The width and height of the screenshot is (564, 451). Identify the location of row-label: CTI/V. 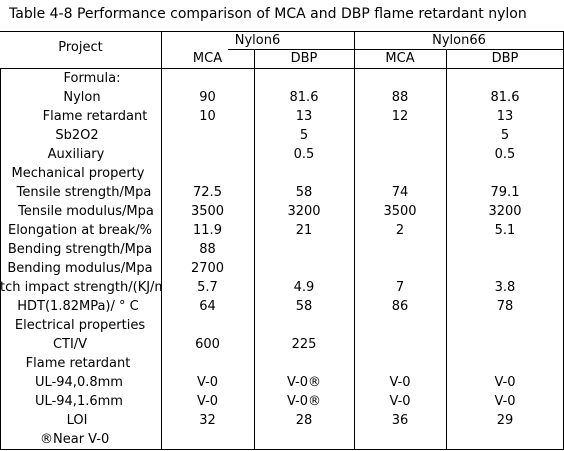
(70, 344).